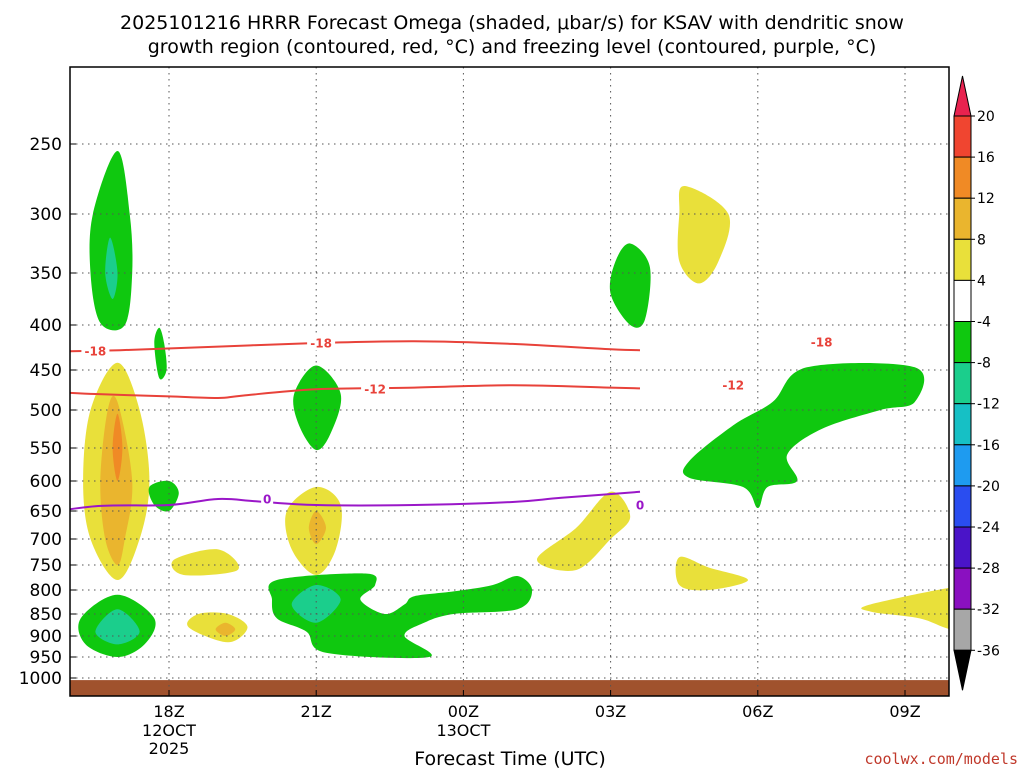  What do you see at coordinates (988, 651) in the screenshot?
I see `colorbar-label: -36` at bounding box center [988, 651].